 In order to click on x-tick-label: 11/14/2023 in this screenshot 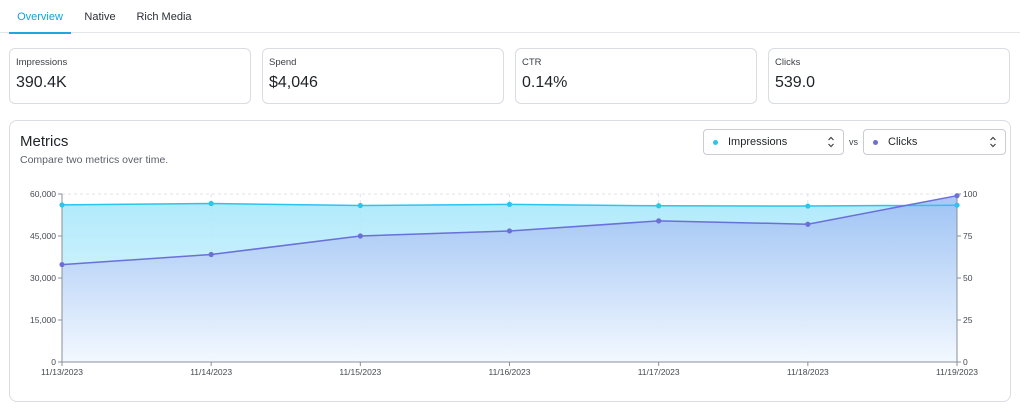, I will do `click(211, 372)`.